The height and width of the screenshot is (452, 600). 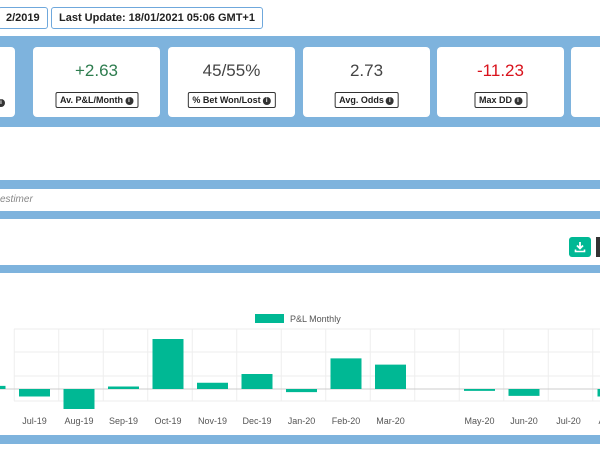 I want to click on x-tick-label: Aug-20, so click(x=599, y=421).